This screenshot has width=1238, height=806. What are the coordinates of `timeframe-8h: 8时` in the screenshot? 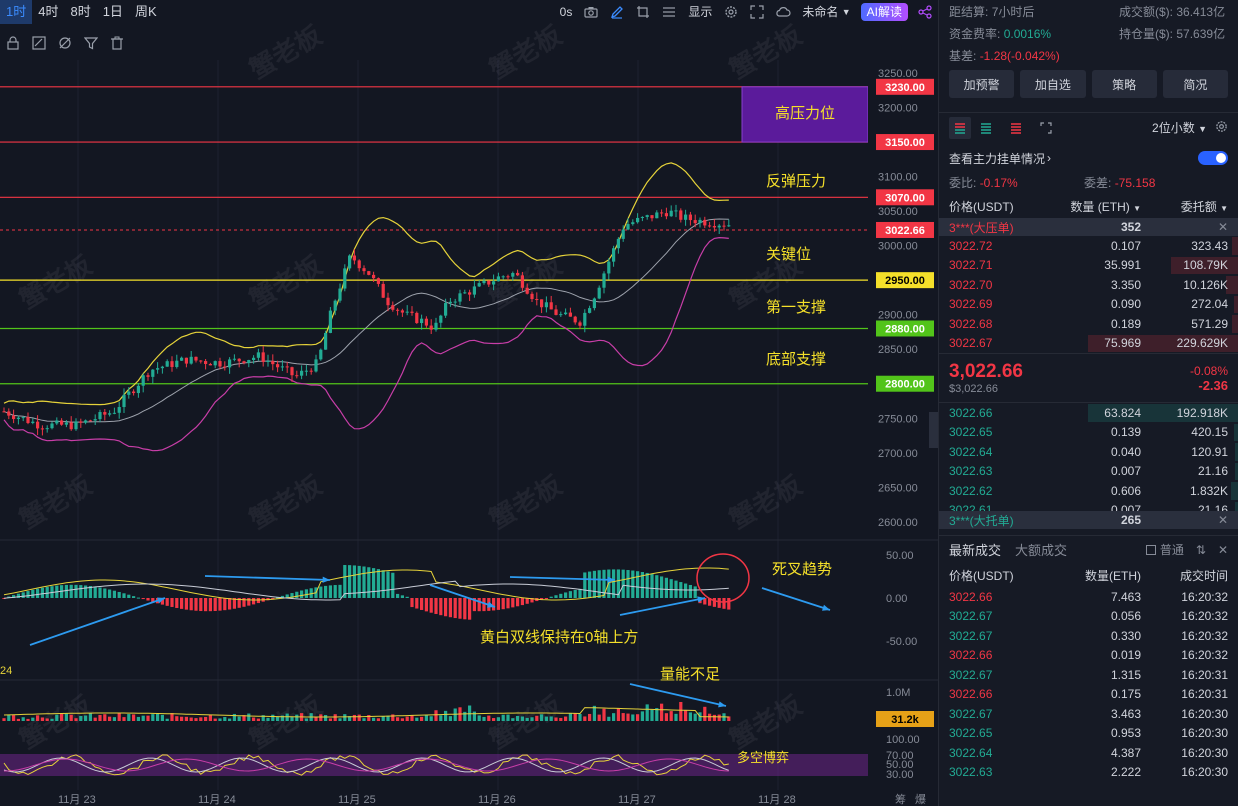 It's located at (80, 11).